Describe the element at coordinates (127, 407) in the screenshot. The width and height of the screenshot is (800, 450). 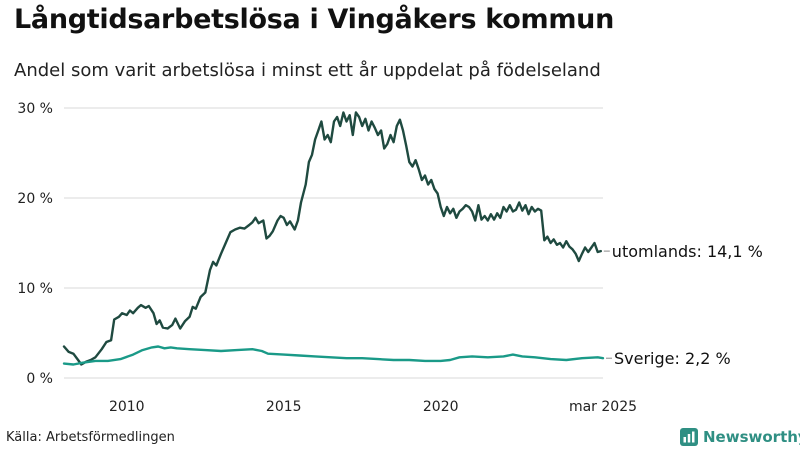
I see `x-tick-label-0: 2010` at that location.